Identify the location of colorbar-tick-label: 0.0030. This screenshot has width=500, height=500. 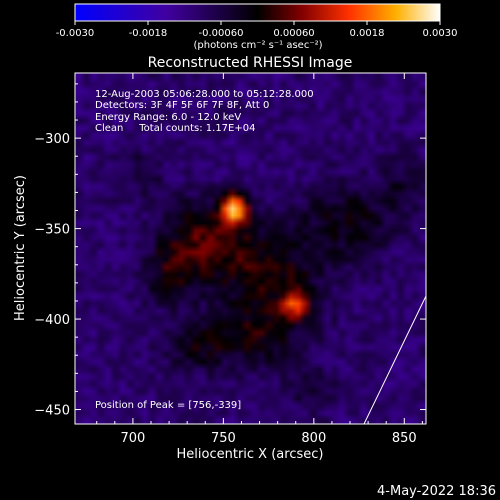
(440, 33).